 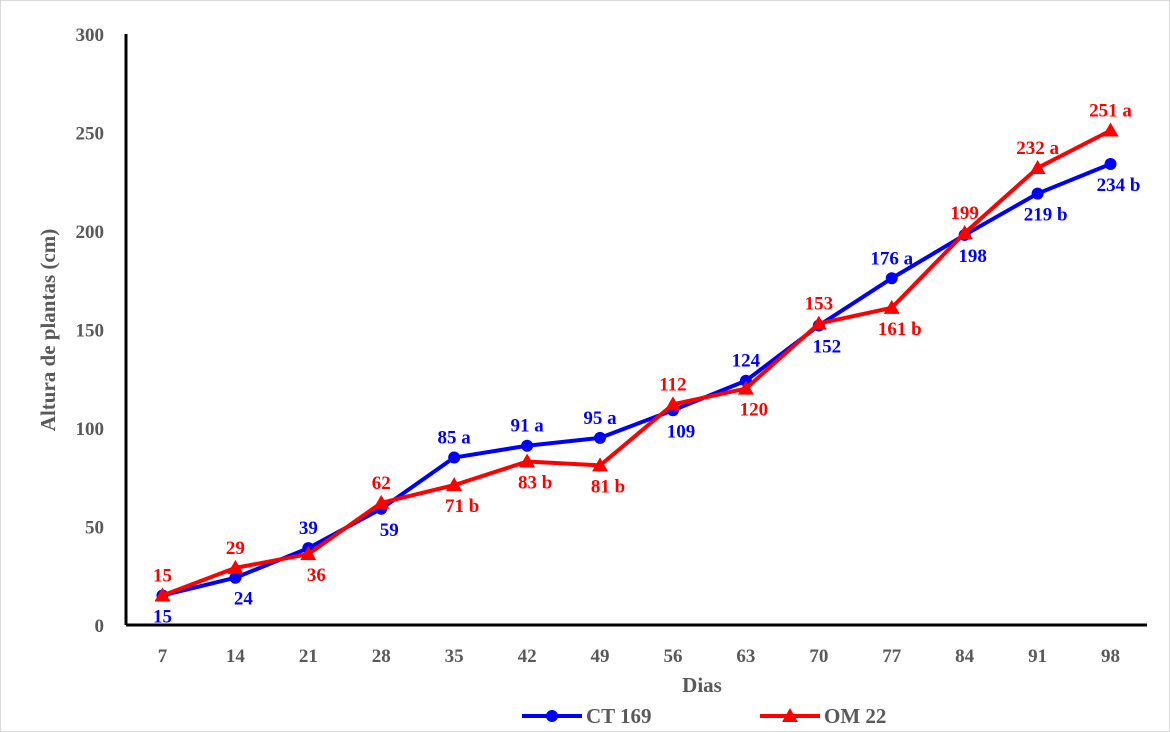 What do you see at coordinates (90, 429) in the screenshot?
I see `y-tick-label: 100` at bounding box center [90, 429].